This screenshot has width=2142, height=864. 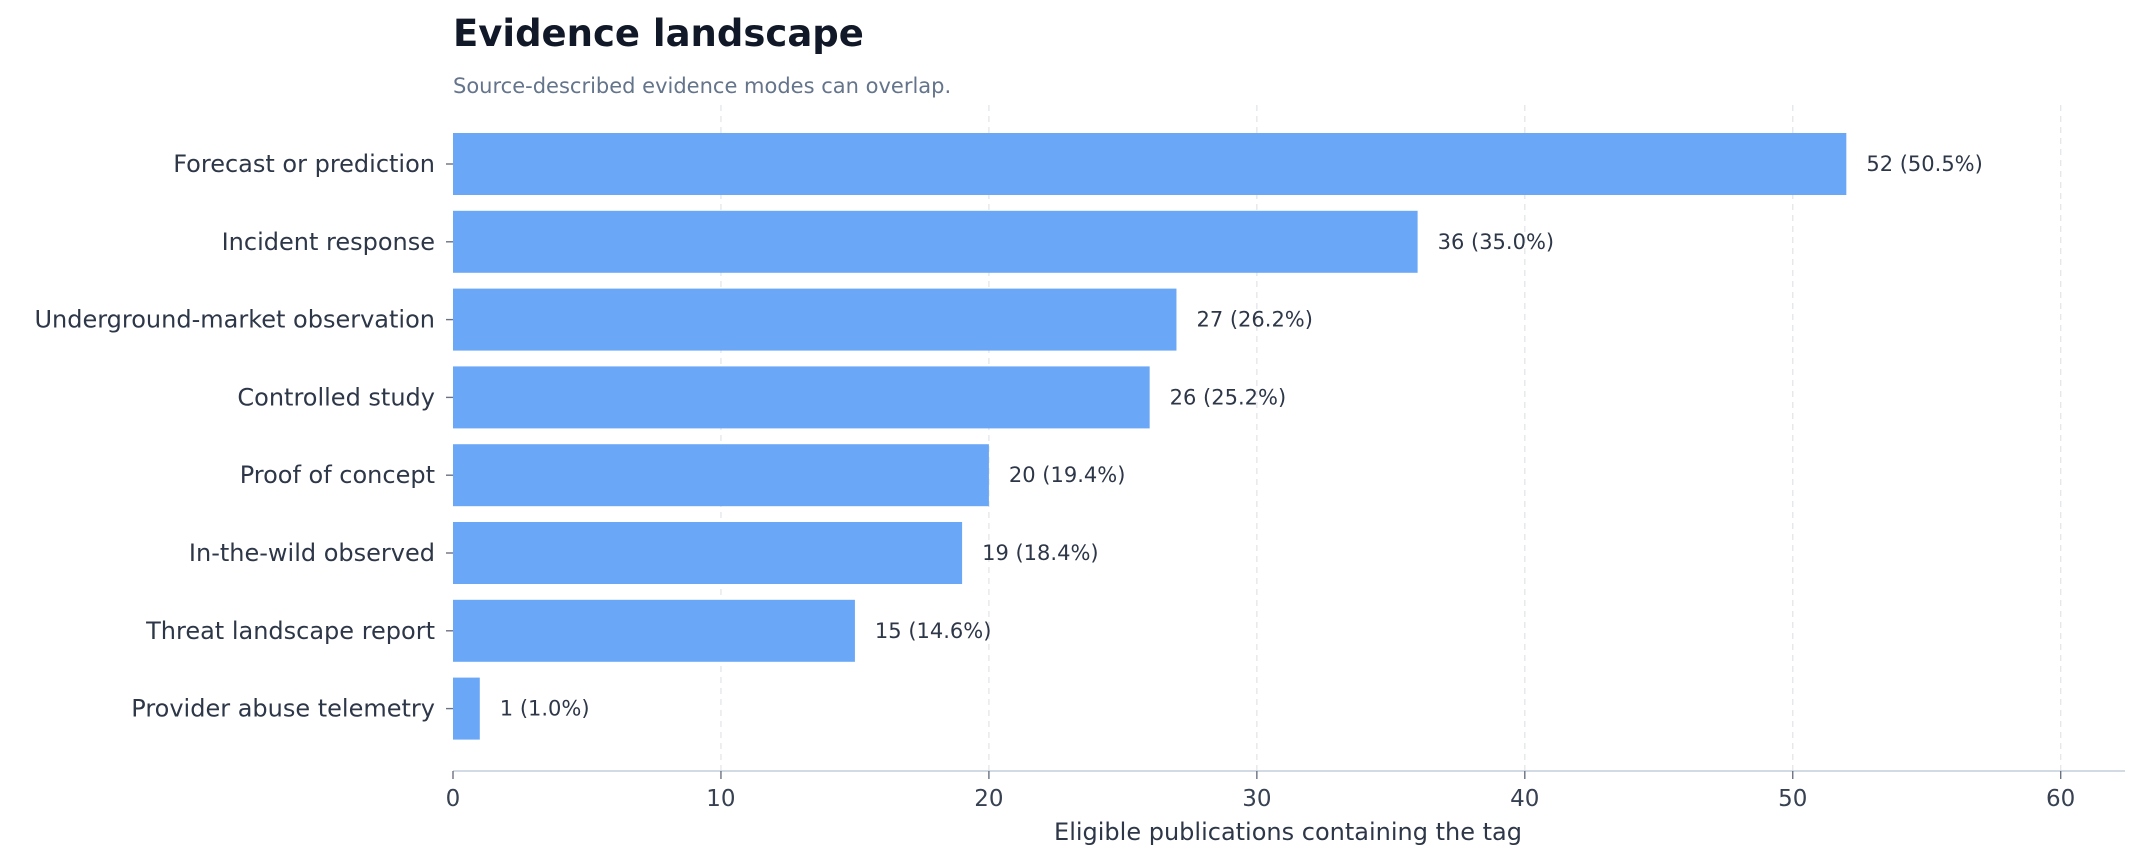 What do you see at coordinates (1524, 799) in the screenshot?
I see `x-tick-label-40: 40` at bounding box center [1524, 799].